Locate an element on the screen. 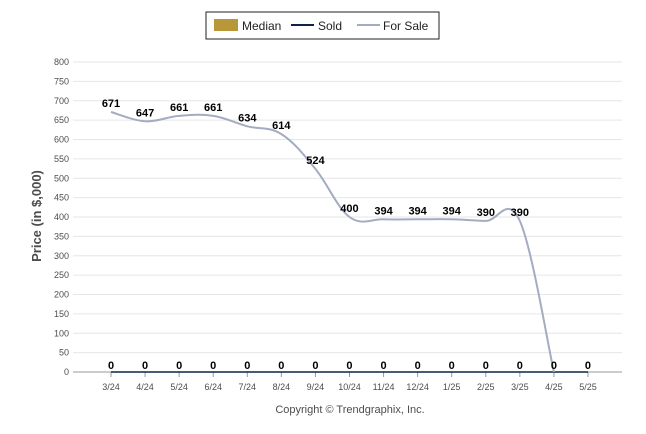  y-tick-label: 50 is located at coordinates (64, 353).